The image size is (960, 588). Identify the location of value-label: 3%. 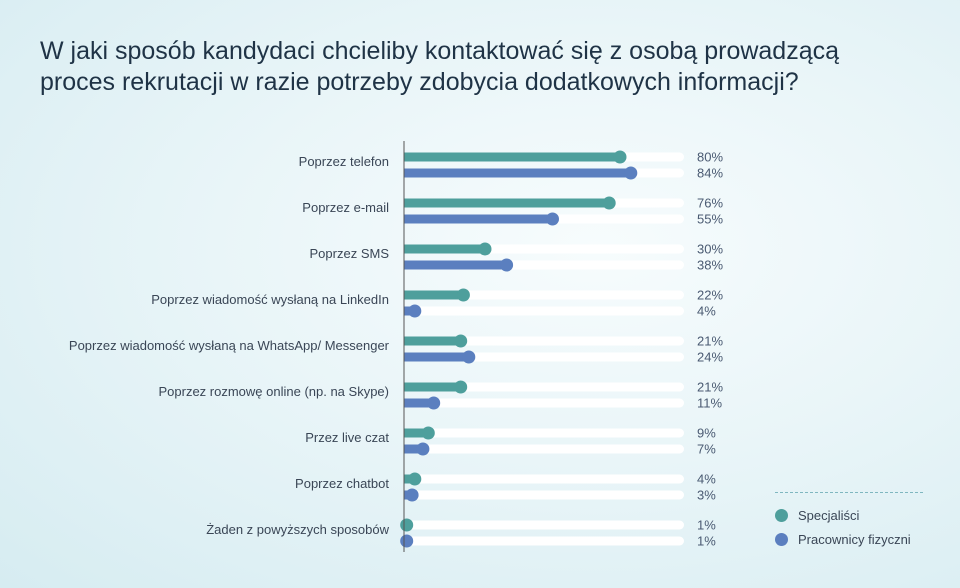
(706, 495).